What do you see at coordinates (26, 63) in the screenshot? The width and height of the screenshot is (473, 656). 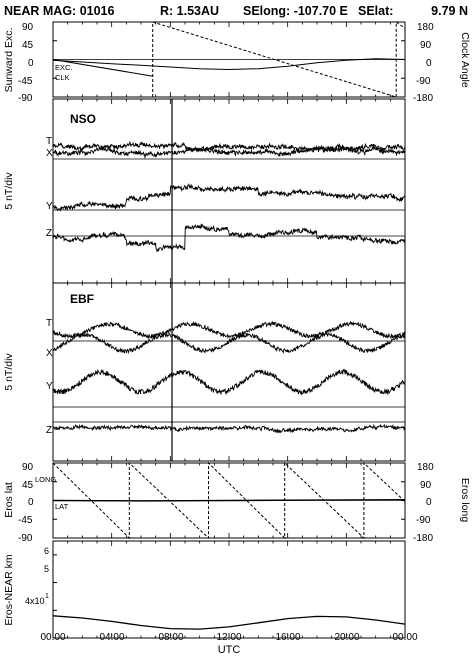 I see `exc-yticks: 90 45 0 -45 -90` at bounding box center [26, 63].